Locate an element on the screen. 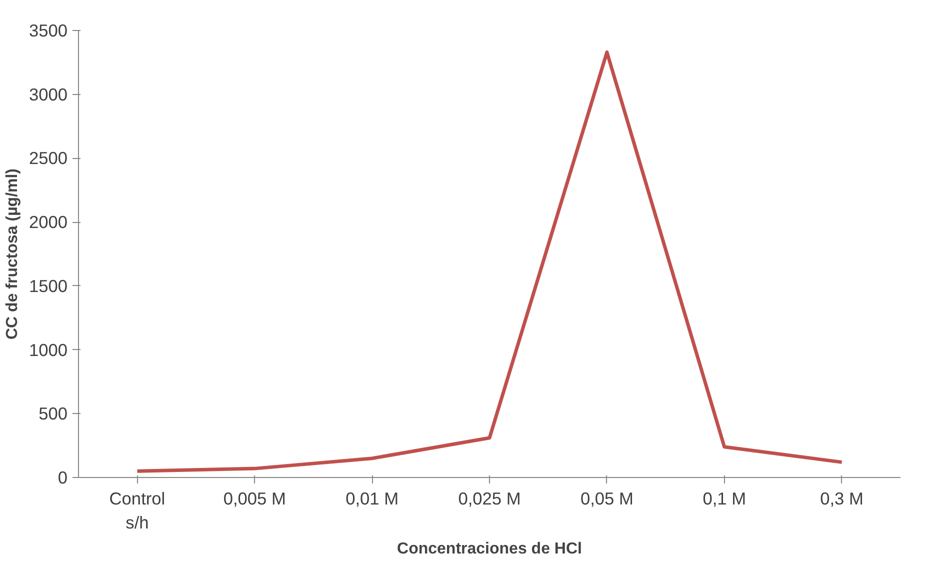  x-tick-label: 0,3 M is located at coordinates (842, 498).